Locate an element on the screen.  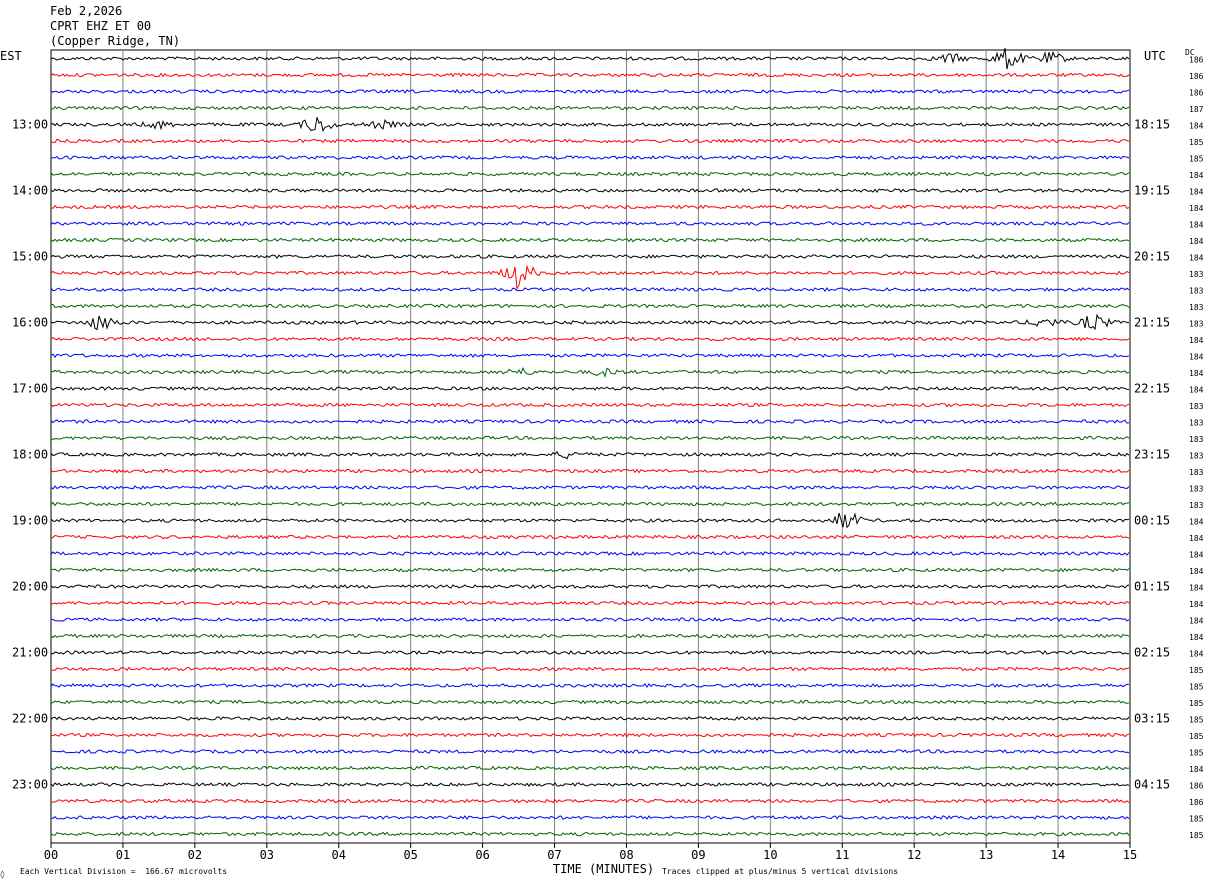
est-hour-label: 19:00 is located at coordinates (30, 521).